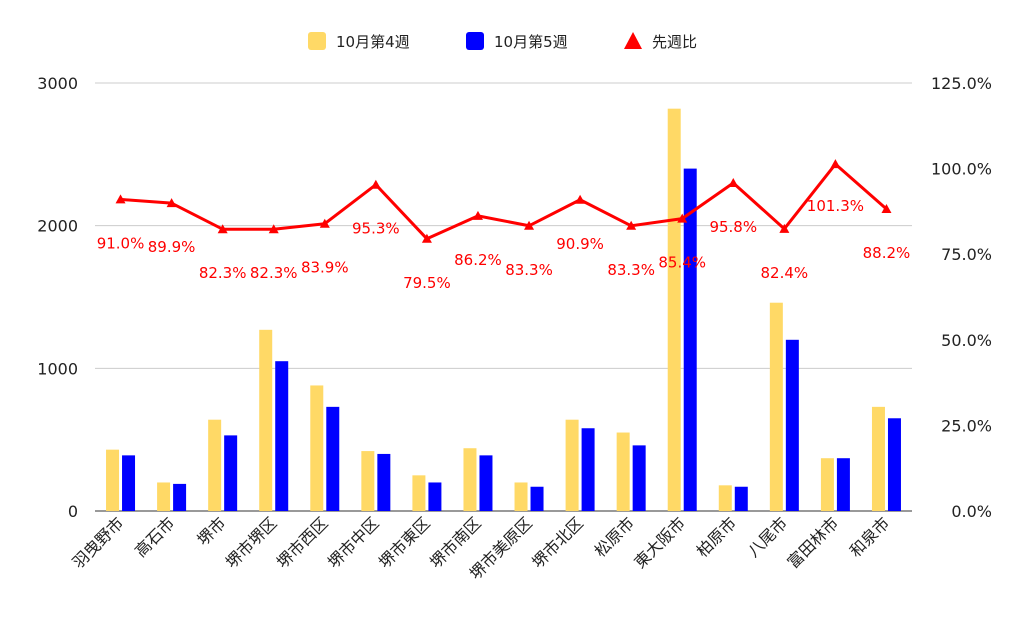 The height and width of the screenshot is (637, 1024). What do you see at coordinates (971, 511) in the screenshot?
I see `y-right-tick-label: 0.0%` at bounding box center [971, 511].